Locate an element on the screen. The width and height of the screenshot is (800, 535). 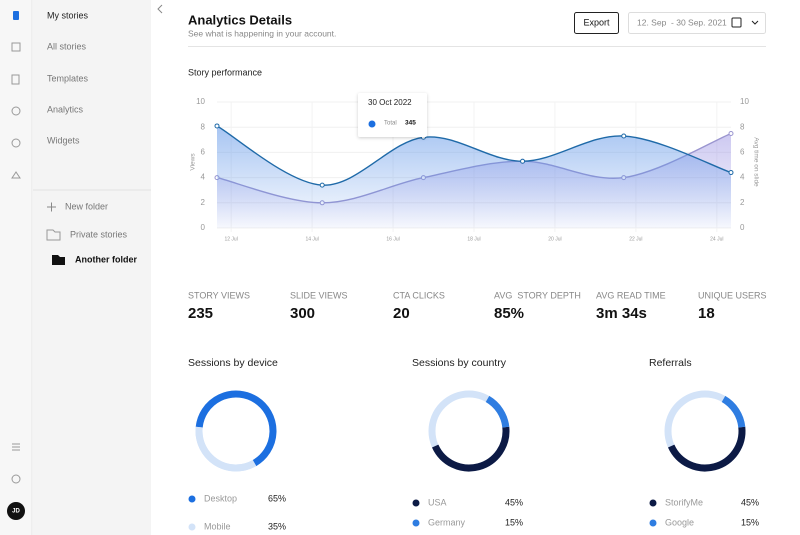
x-tick-label: 16 Jul is located at coordinates (392, 239).